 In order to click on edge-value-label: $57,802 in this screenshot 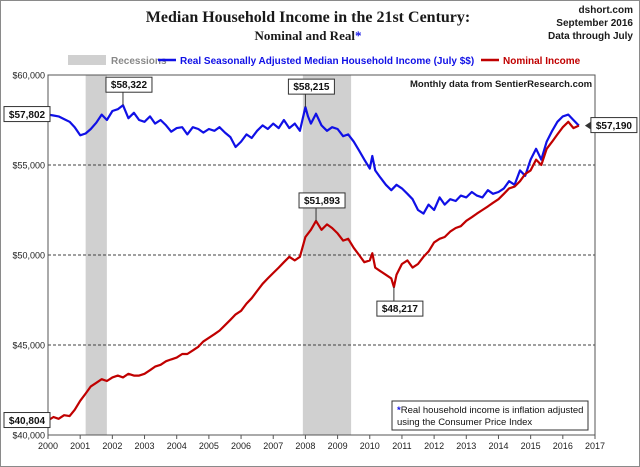, I will do `click(27, 114)`.